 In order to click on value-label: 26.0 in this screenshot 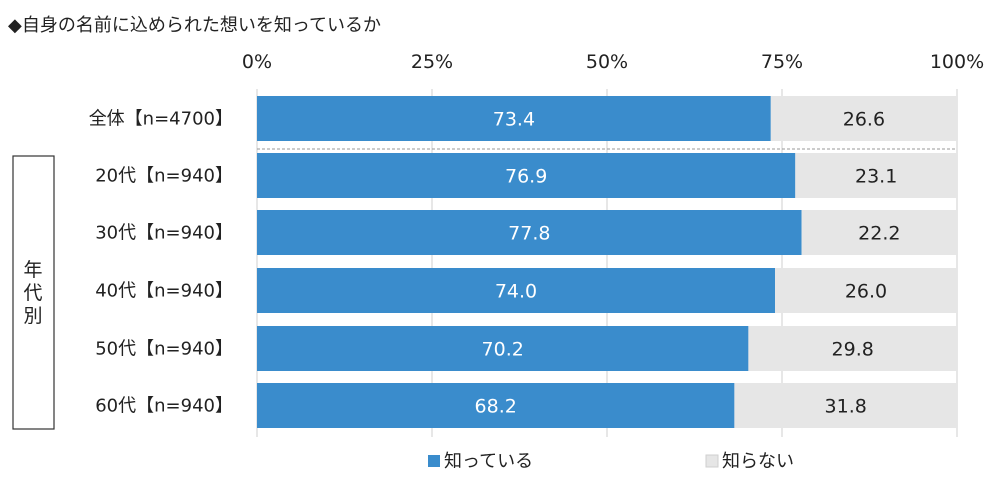, I will do `click(866, 292)`.